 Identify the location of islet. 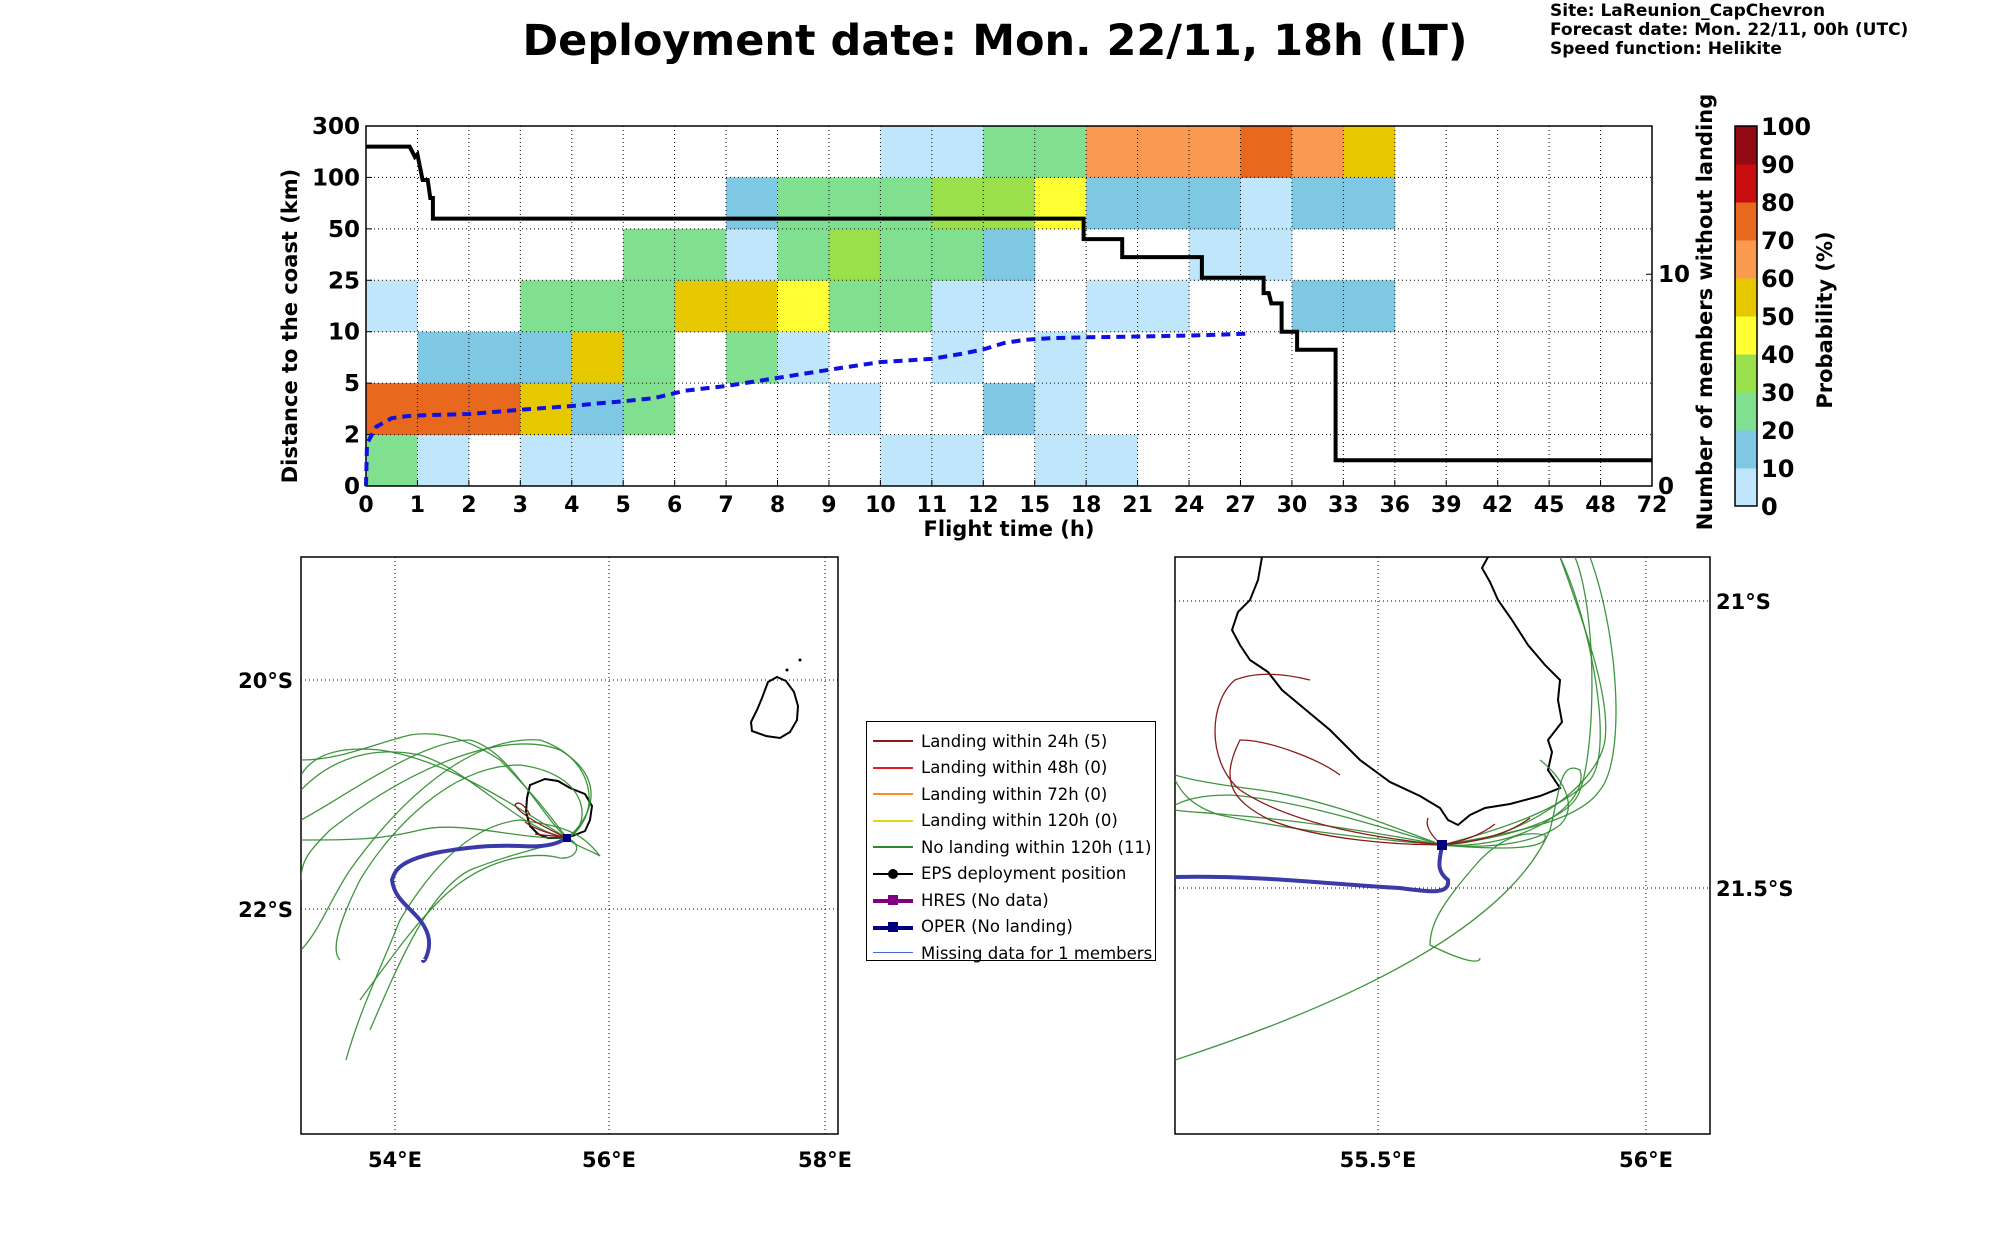
(787, 670).